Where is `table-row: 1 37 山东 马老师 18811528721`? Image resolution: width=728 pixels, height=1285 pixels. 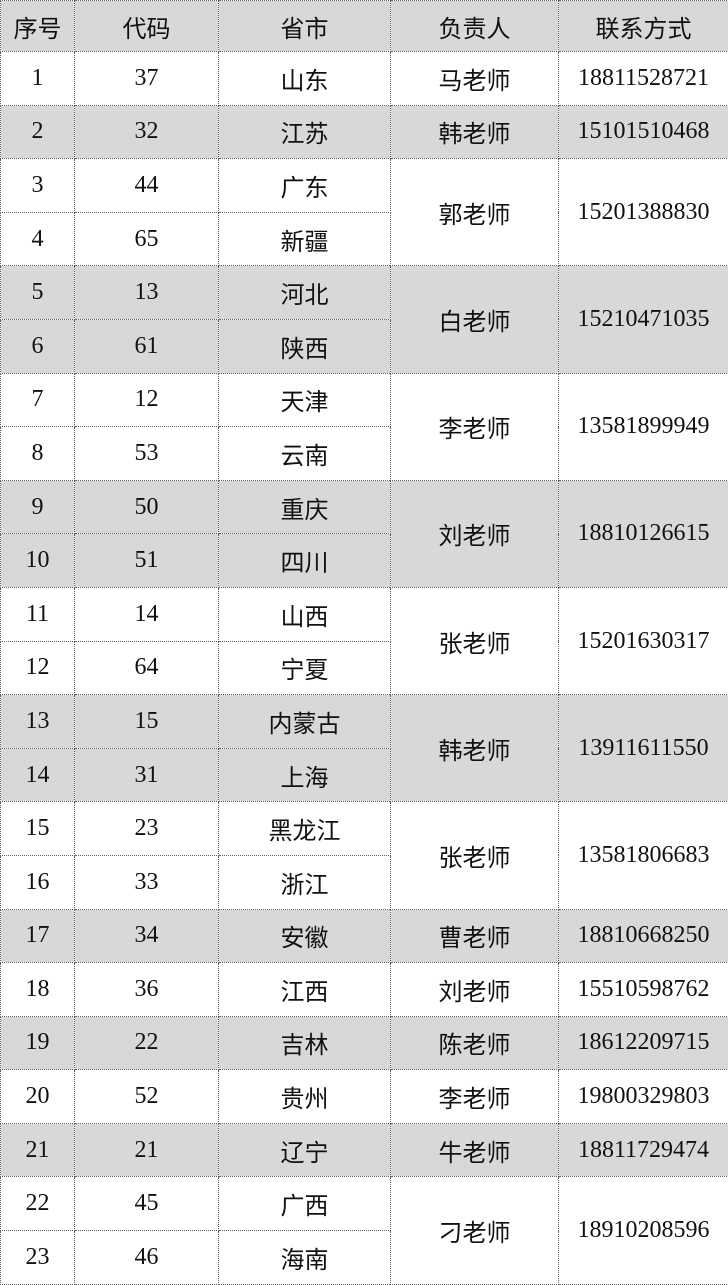 table-row: 1 37 山东 马老师 18811528721 is located at coordinates (364, 78).